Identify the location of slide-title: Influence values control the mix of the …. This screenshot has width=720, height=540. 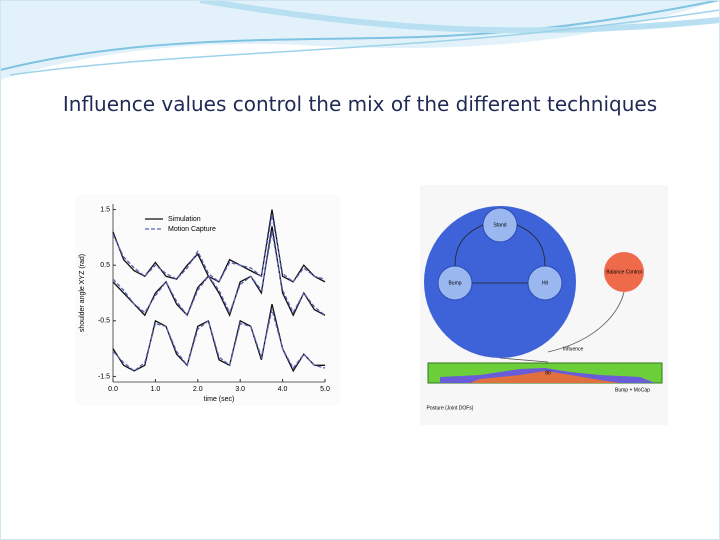
(360, 104).